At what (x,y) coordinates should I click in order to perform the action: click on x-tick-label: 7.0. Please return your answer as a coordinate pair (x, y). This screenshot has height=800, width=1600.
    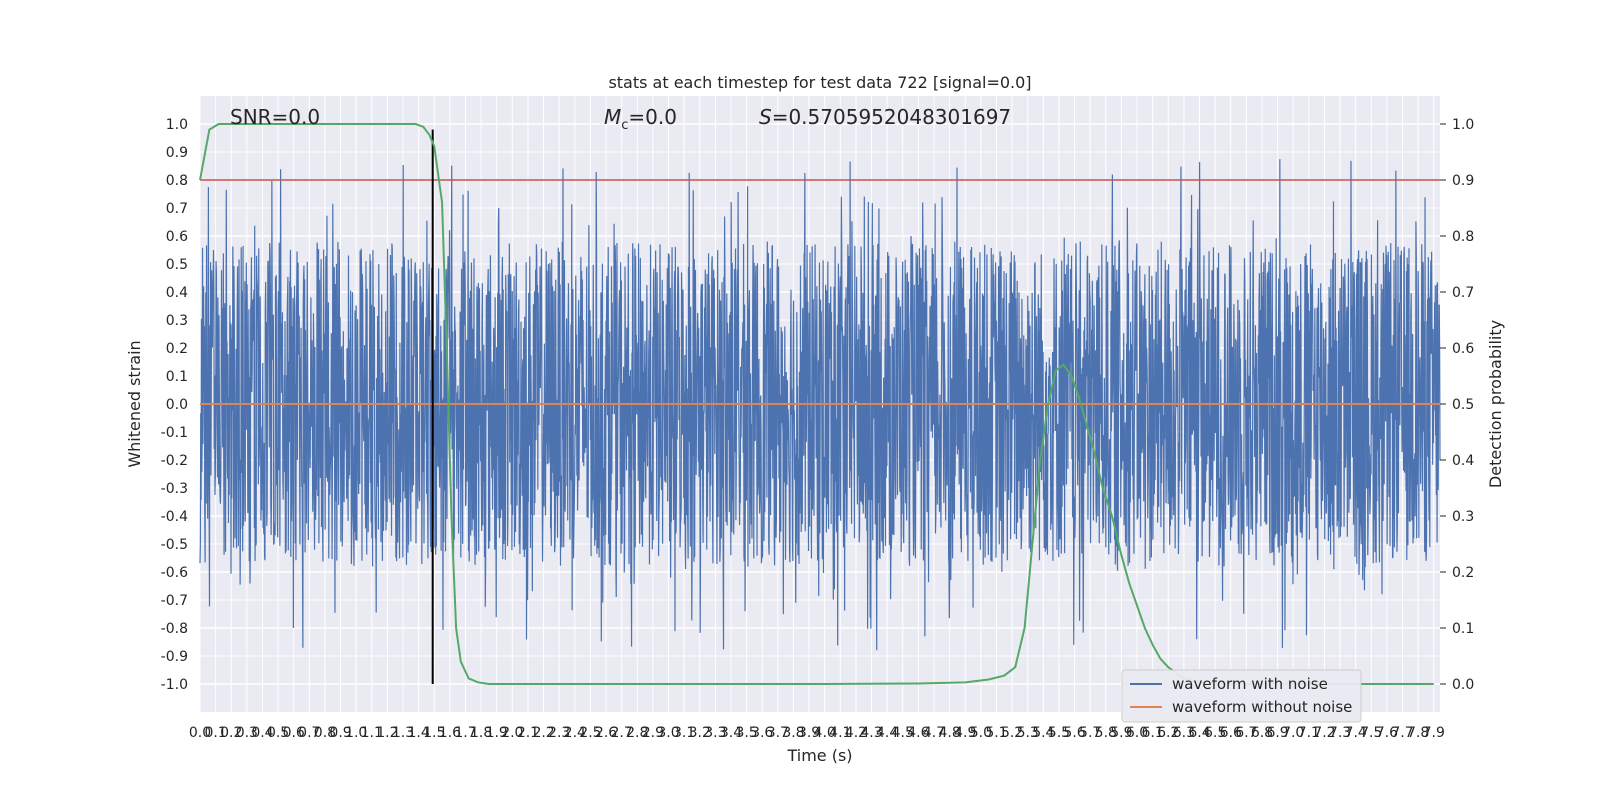
    Looking at the image, I should click on (1293, 733).